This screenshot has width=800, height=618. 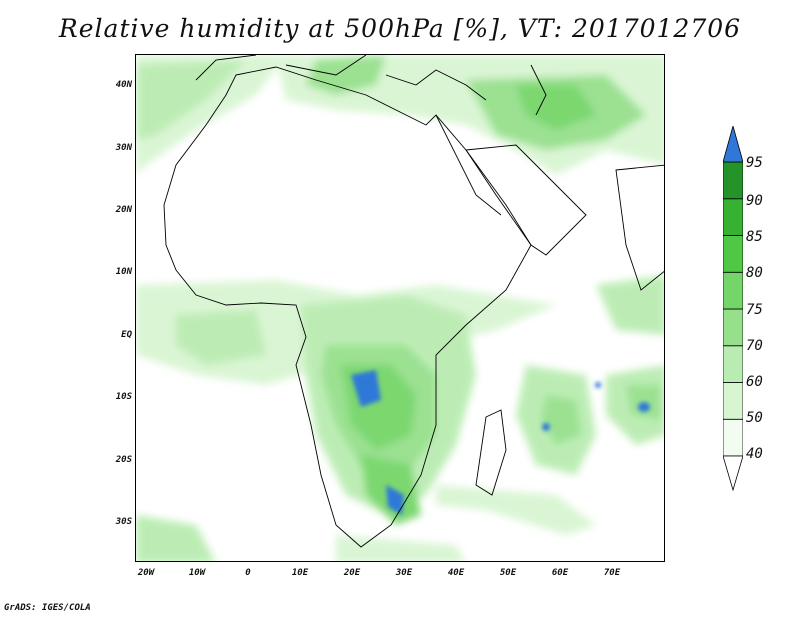 I want to click on colorbar-bottom-arrow, so click(x=733, y=473).